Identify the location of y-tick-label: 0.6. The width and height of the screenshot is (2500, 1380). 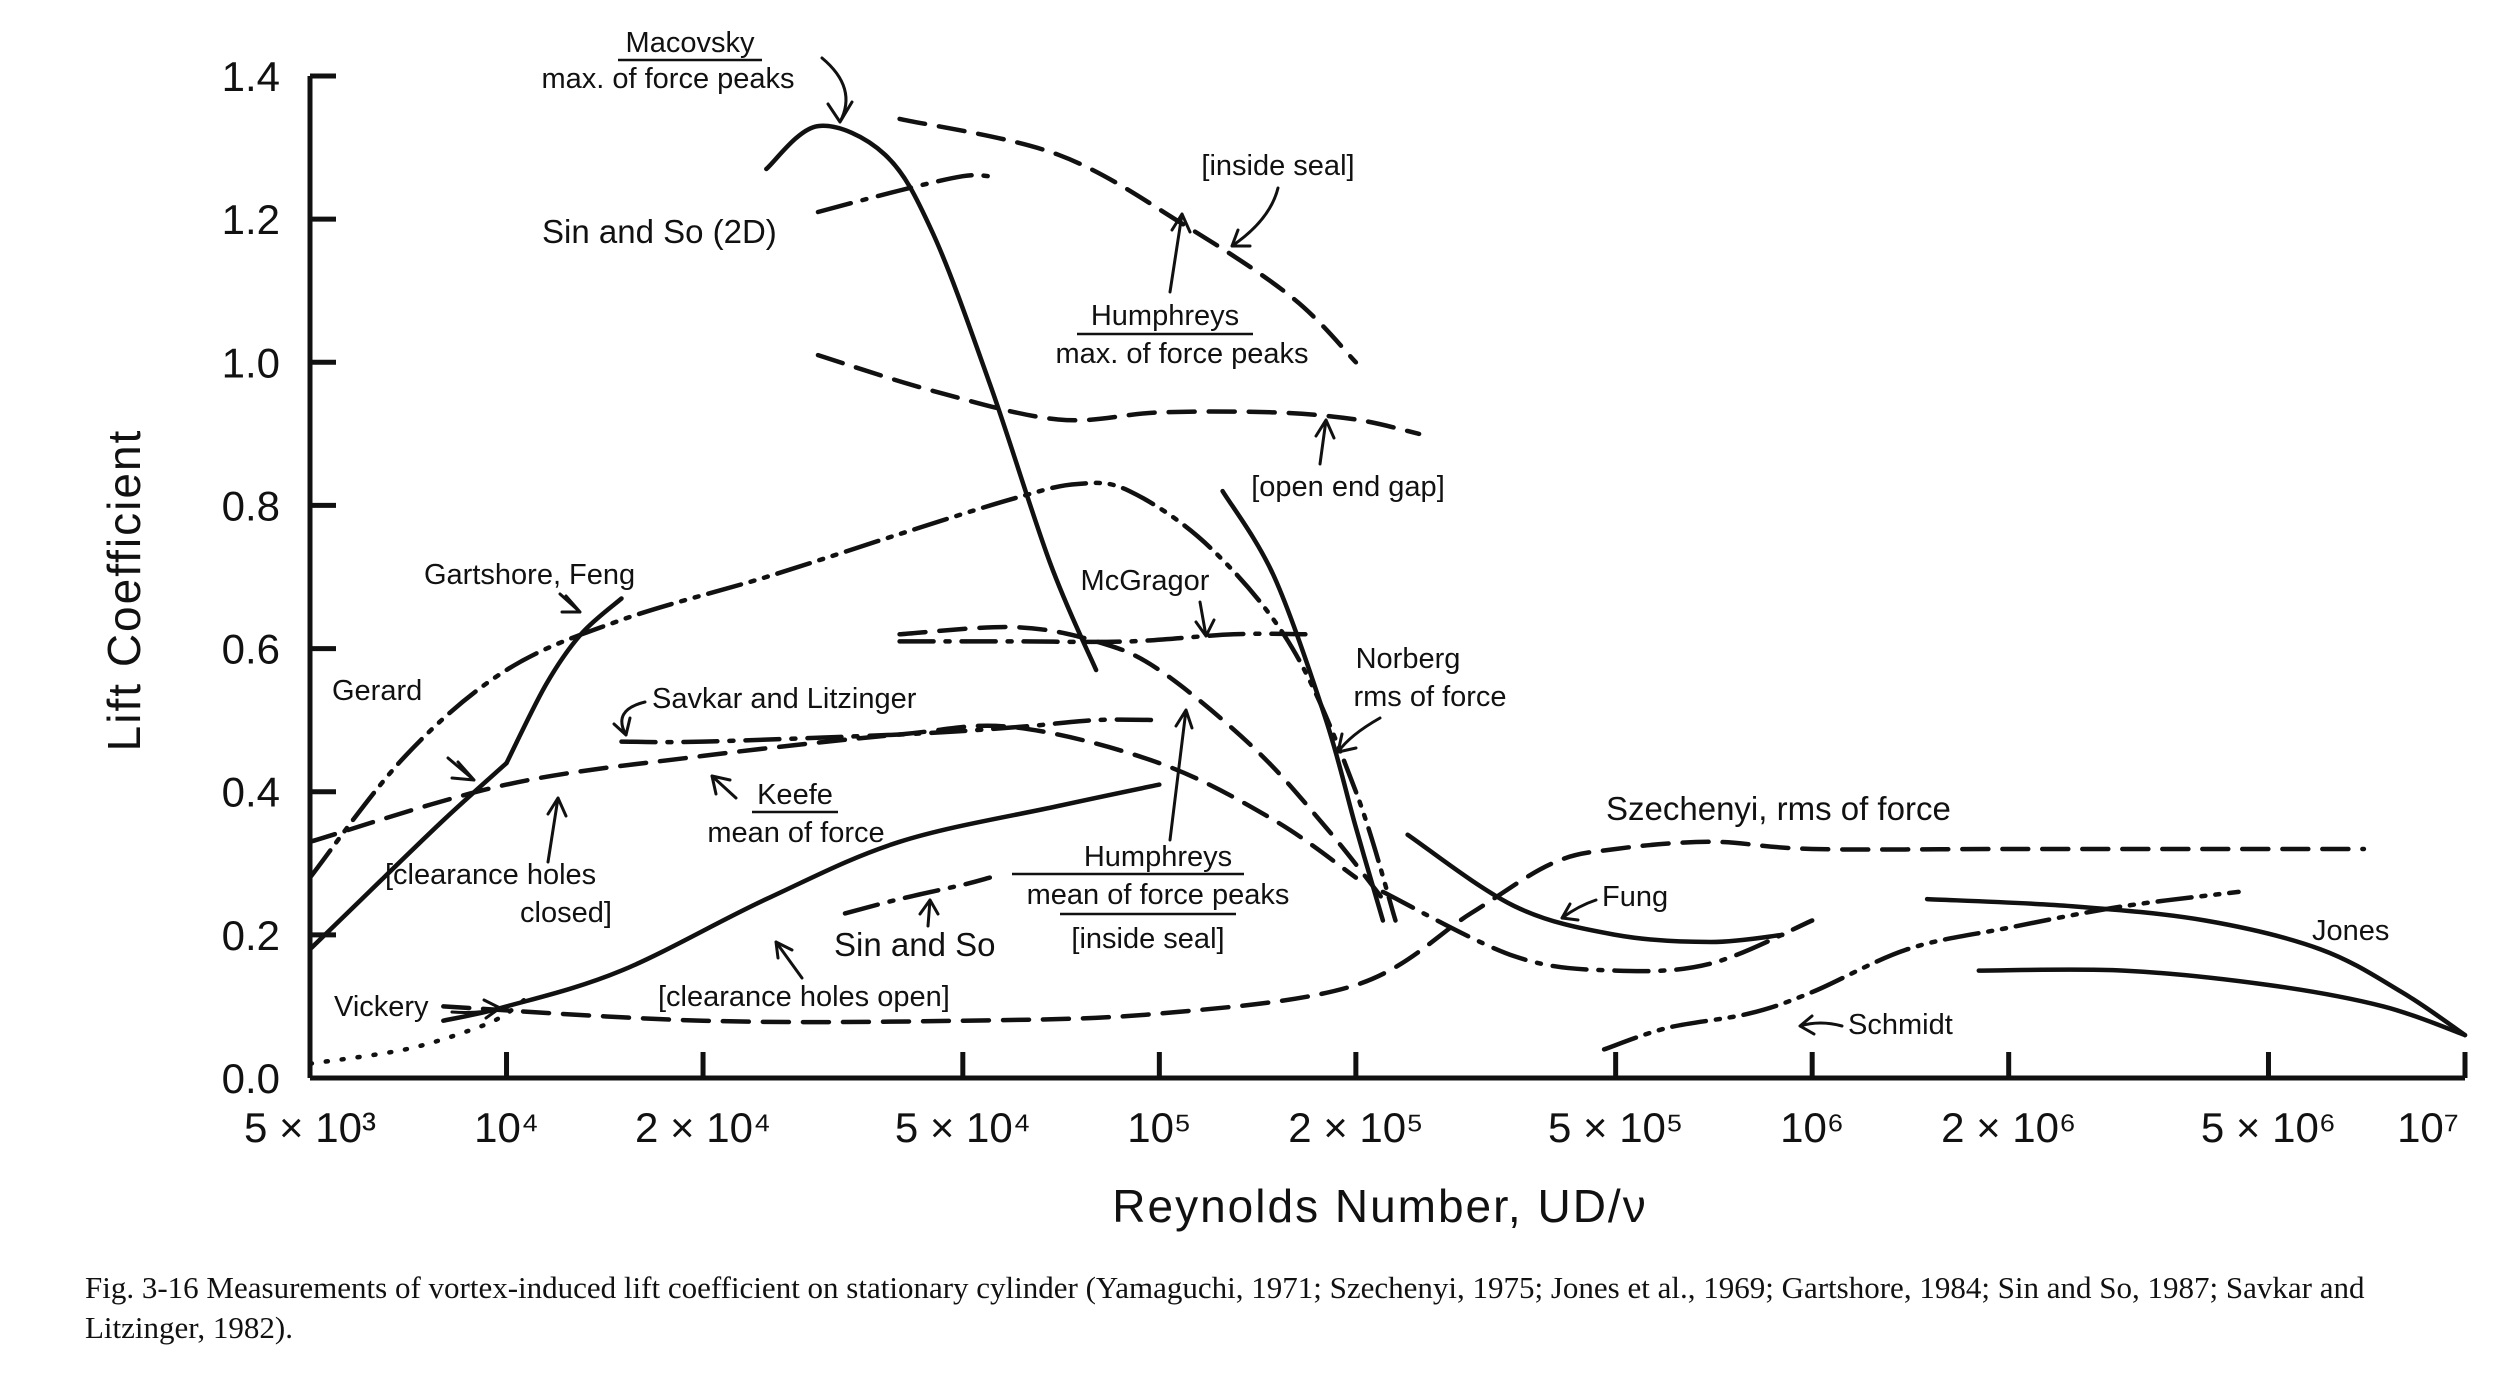
(251, 649).